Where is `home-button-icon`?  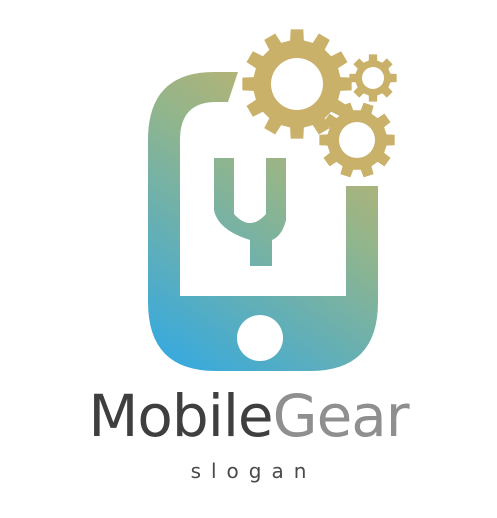 home-button-icon is located at coordinates (260, 338).